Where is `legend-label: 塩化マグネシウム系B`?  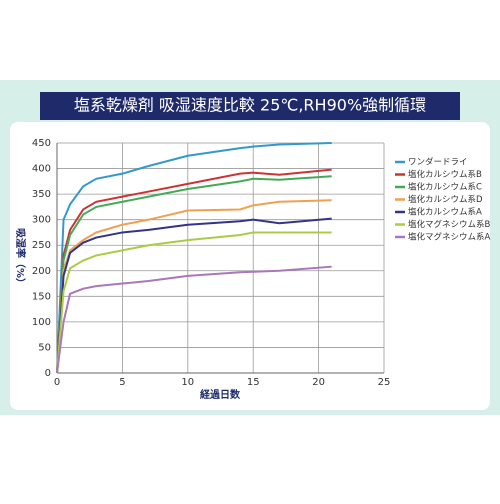
legend-label: 塩化マグネシウム系B is located at coordinates (449, 224).